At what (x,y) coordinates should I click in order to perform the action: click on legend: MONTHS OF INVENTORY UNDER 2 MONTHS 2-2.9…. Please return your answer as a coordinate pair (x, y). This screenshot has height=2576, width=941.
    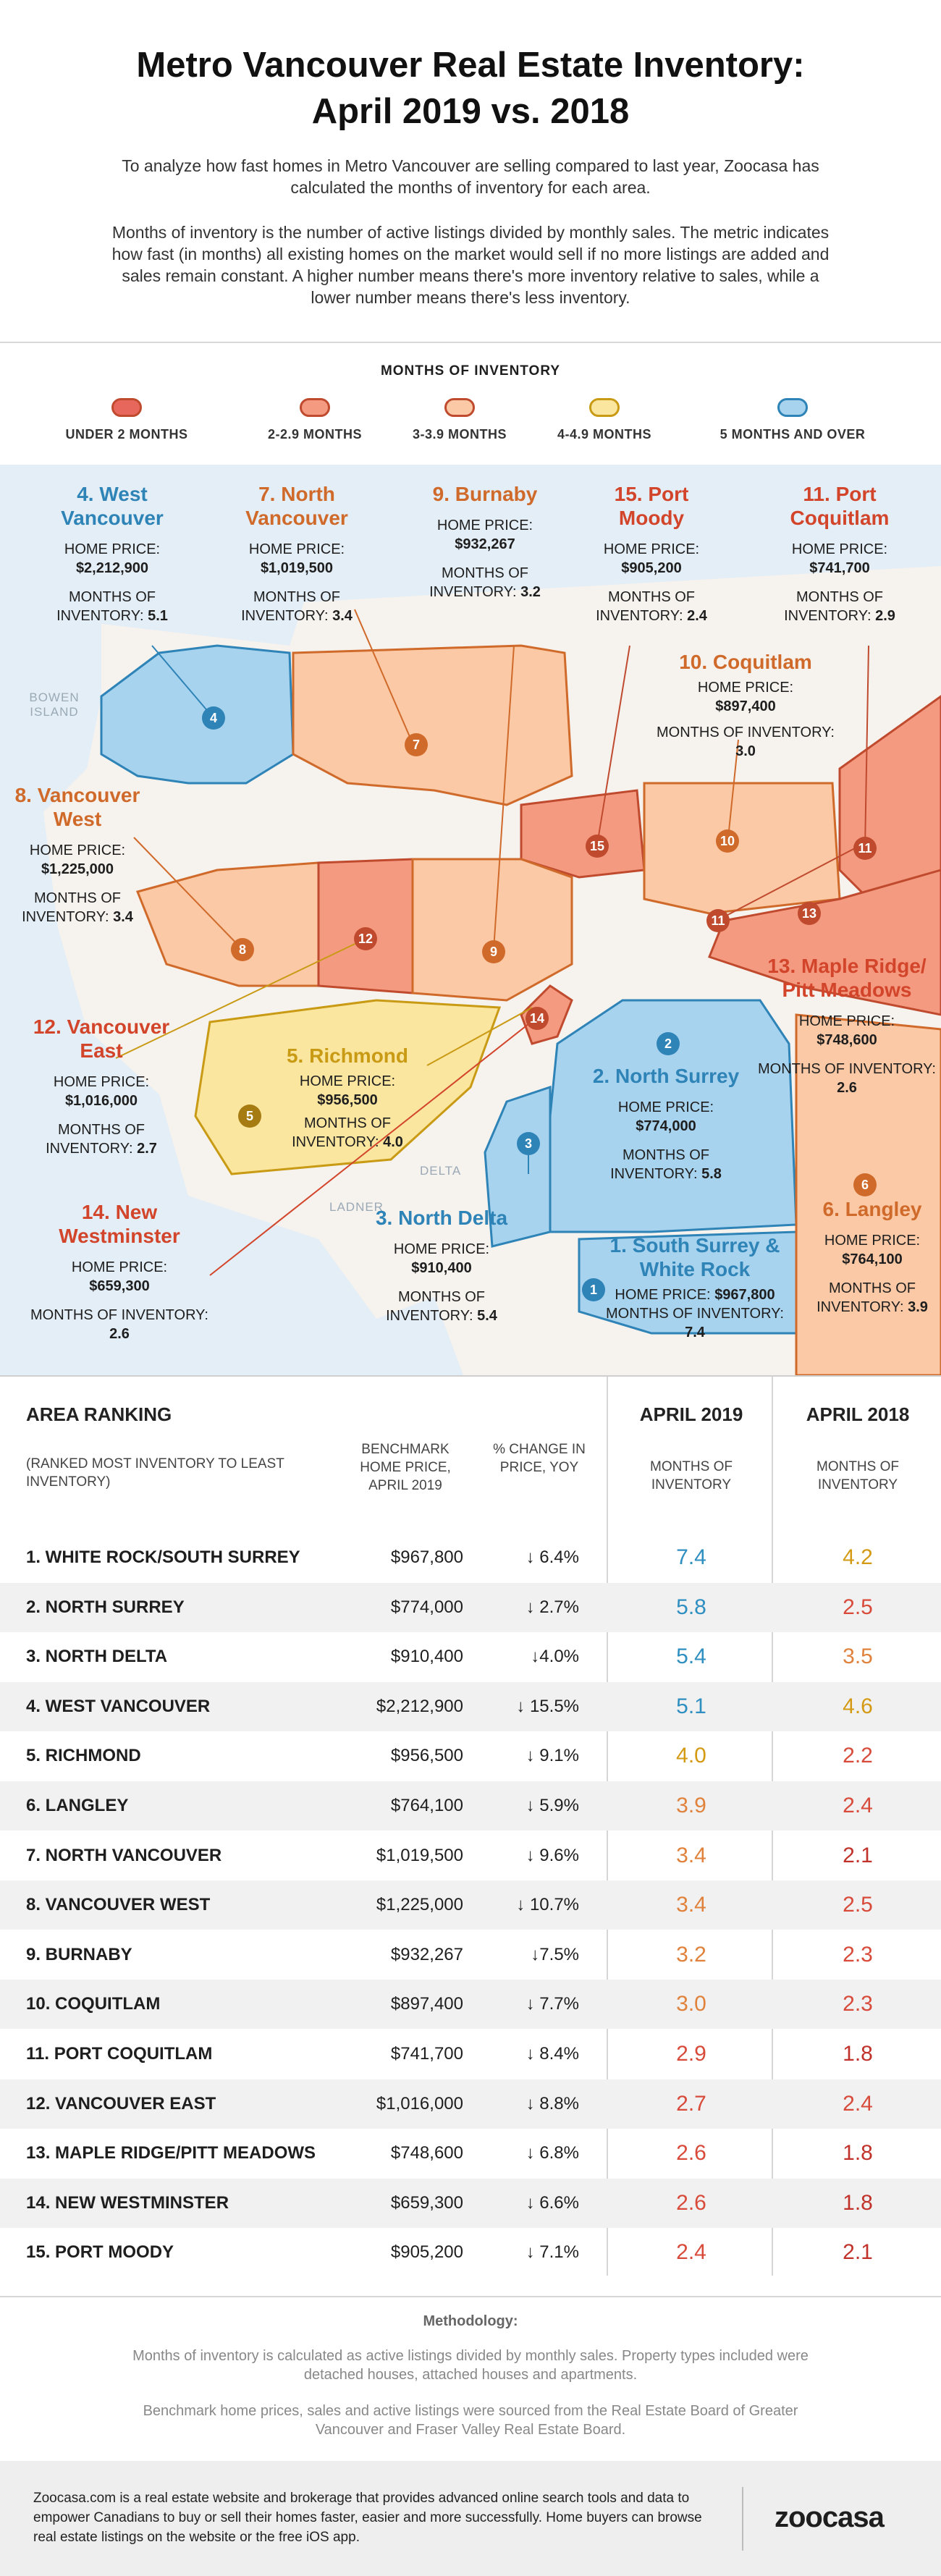
    Looking at the image, I should click on (470, 404).